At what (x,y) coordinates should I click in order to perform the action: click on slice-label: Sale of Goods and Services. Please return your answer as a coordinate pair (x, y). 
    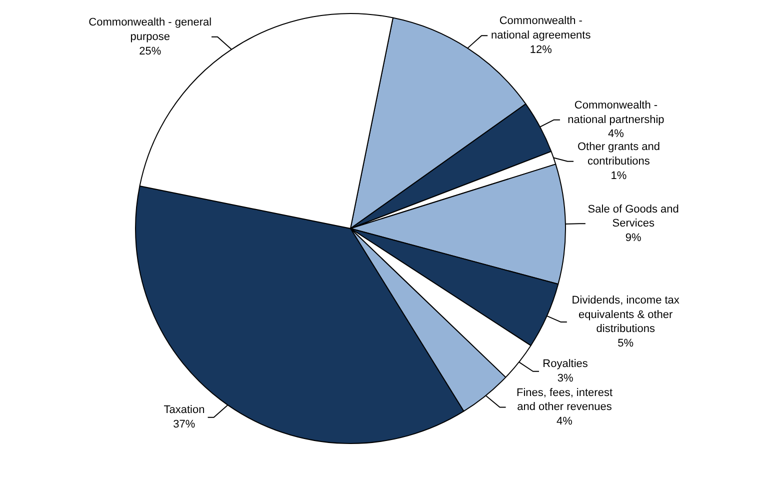
    Looking at the image, I should click on (633, 216).